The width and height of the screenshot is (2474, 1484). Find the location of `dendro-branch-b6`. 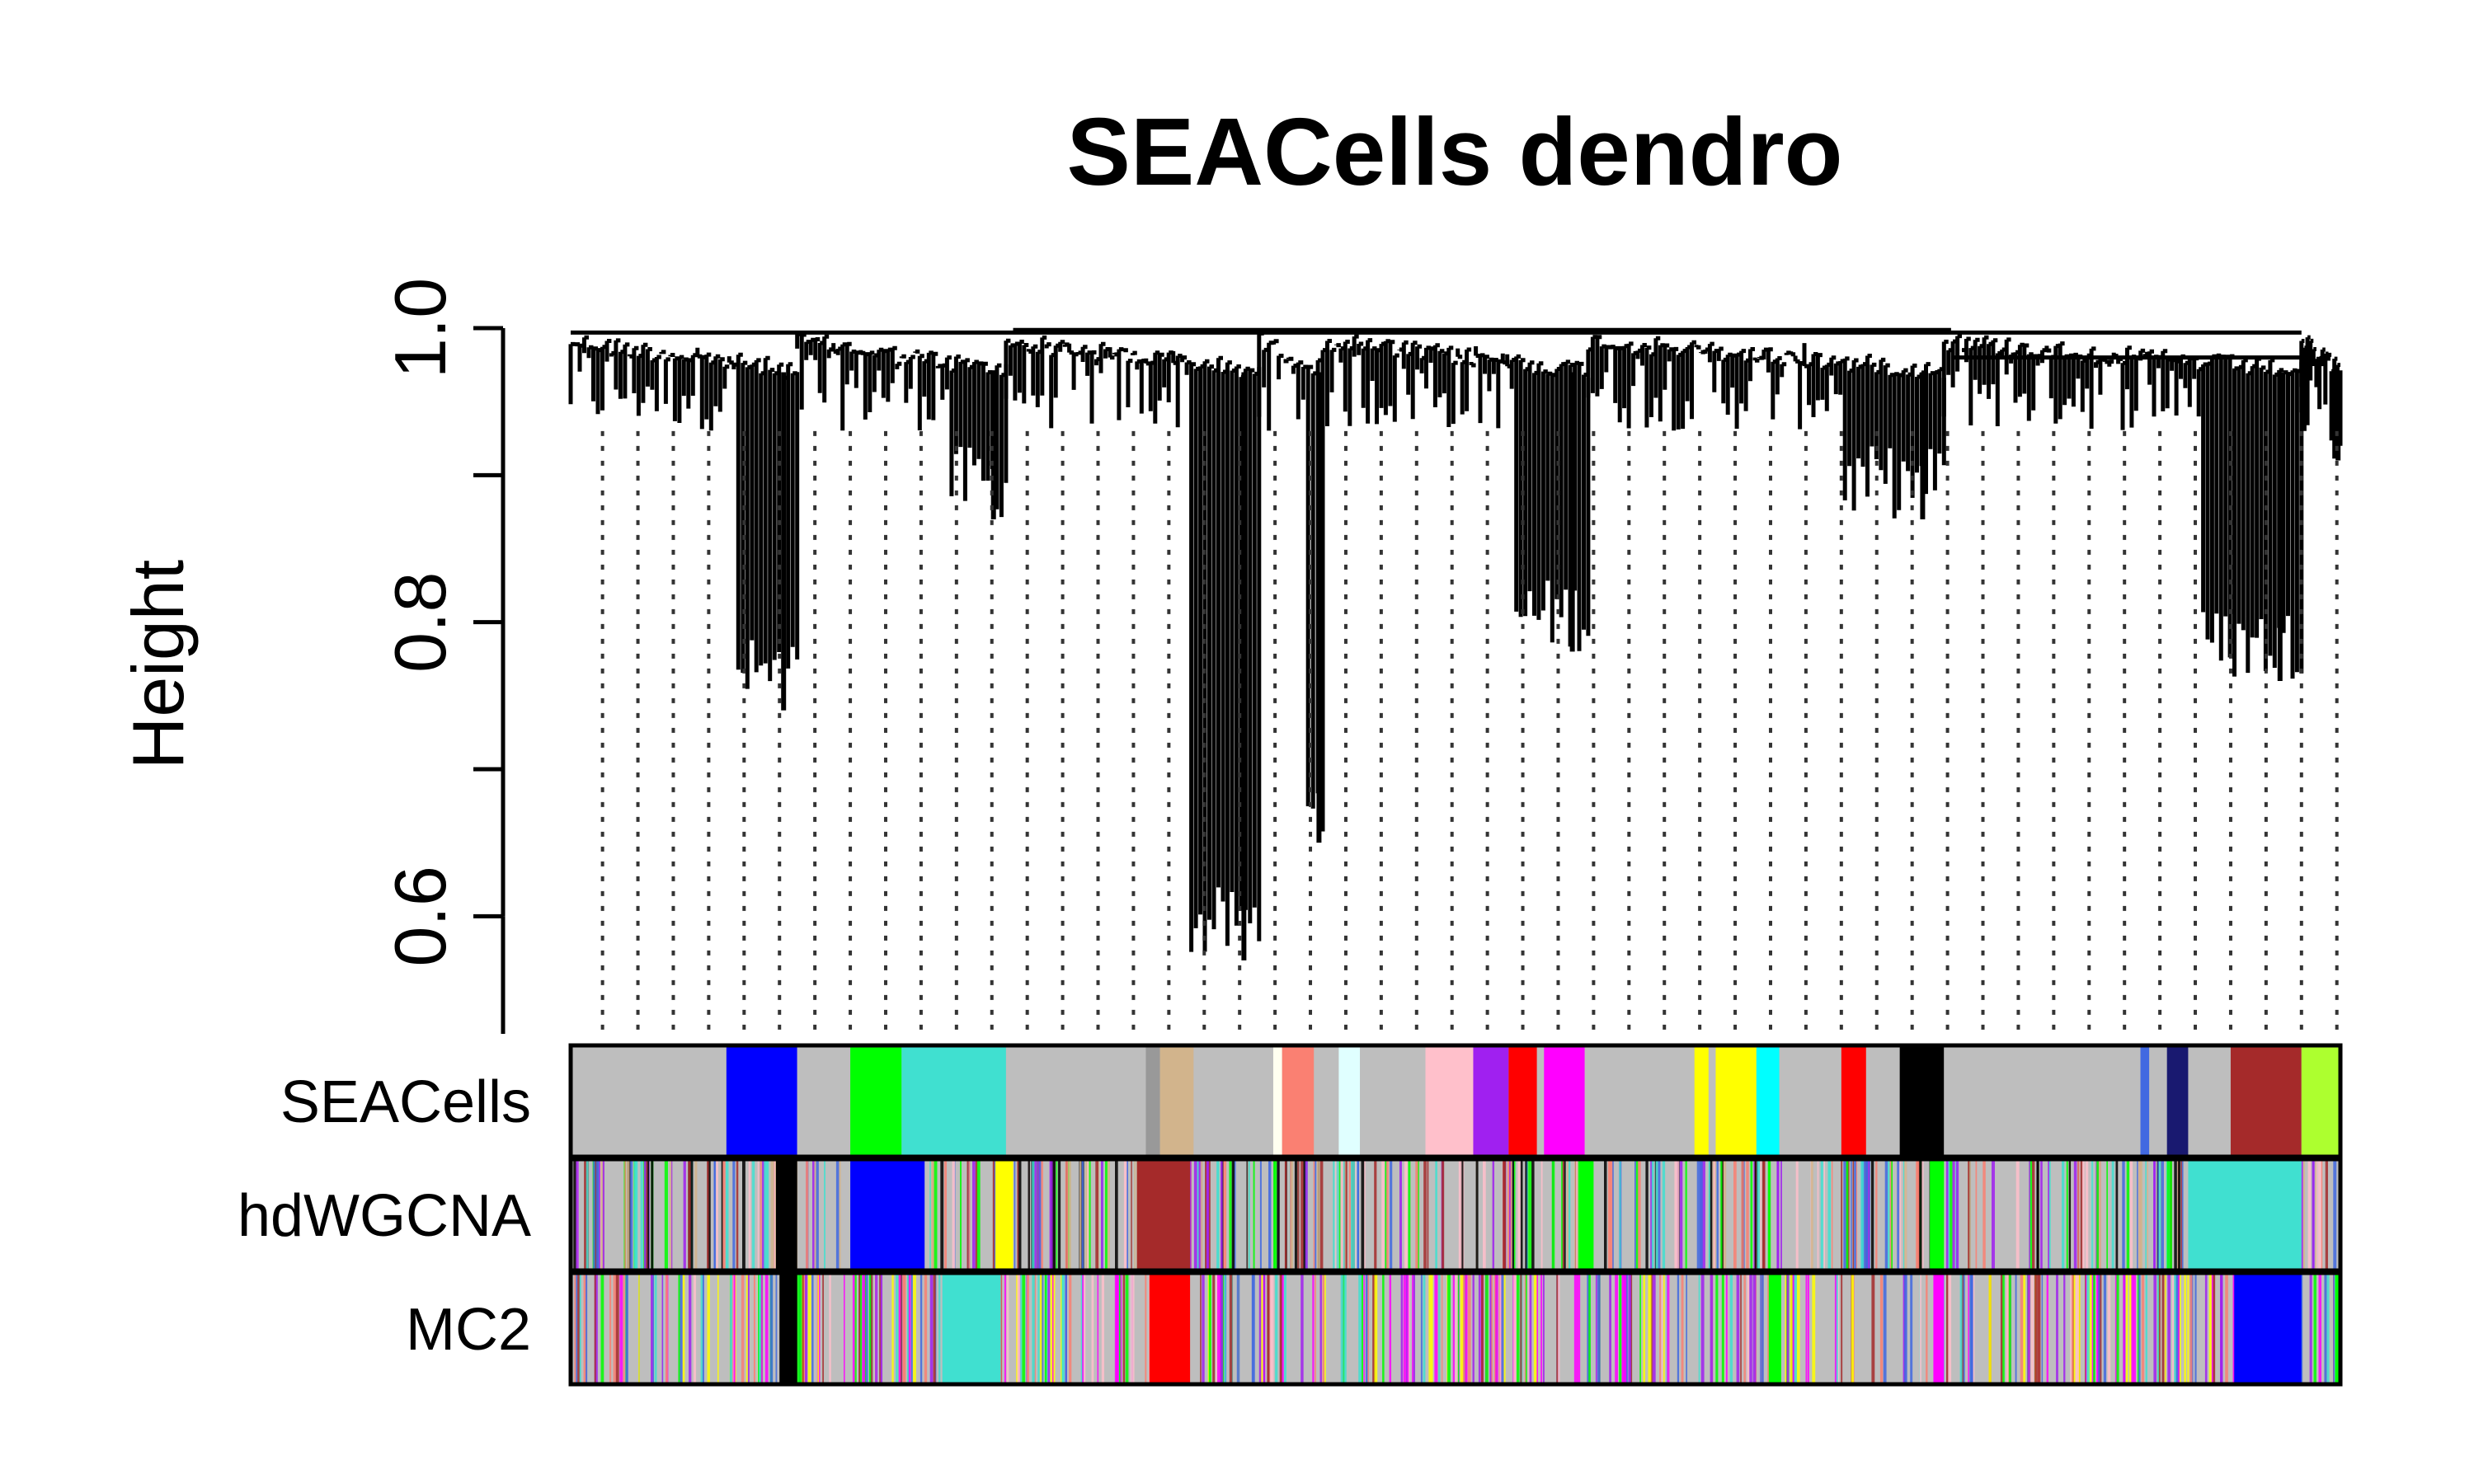

dendro-branch-b6 is located at coordinates (1766, 427).